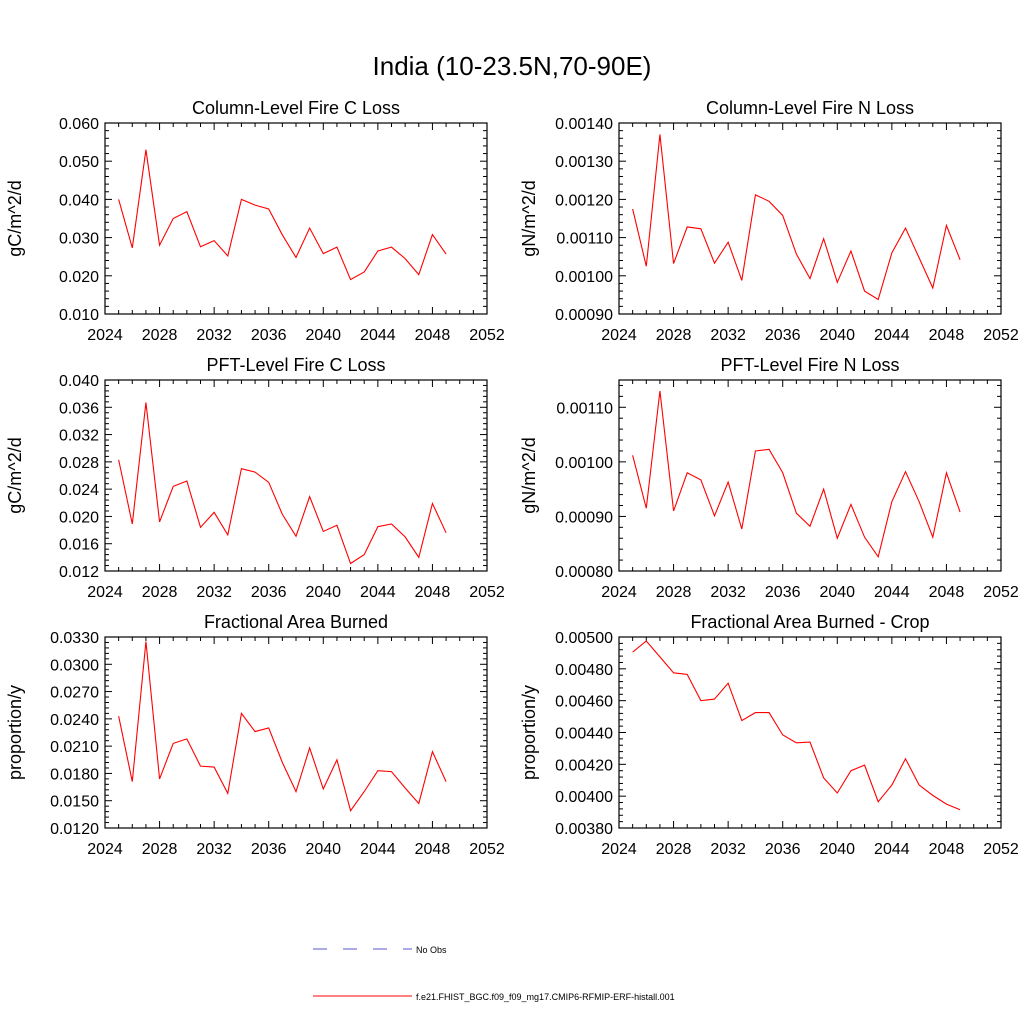 The width and height of the screenshot is (1024, 1024). Describe the element at coordinates (584, 162) in the screenshot. I see `y-tick-label: 0.00130` at that location.